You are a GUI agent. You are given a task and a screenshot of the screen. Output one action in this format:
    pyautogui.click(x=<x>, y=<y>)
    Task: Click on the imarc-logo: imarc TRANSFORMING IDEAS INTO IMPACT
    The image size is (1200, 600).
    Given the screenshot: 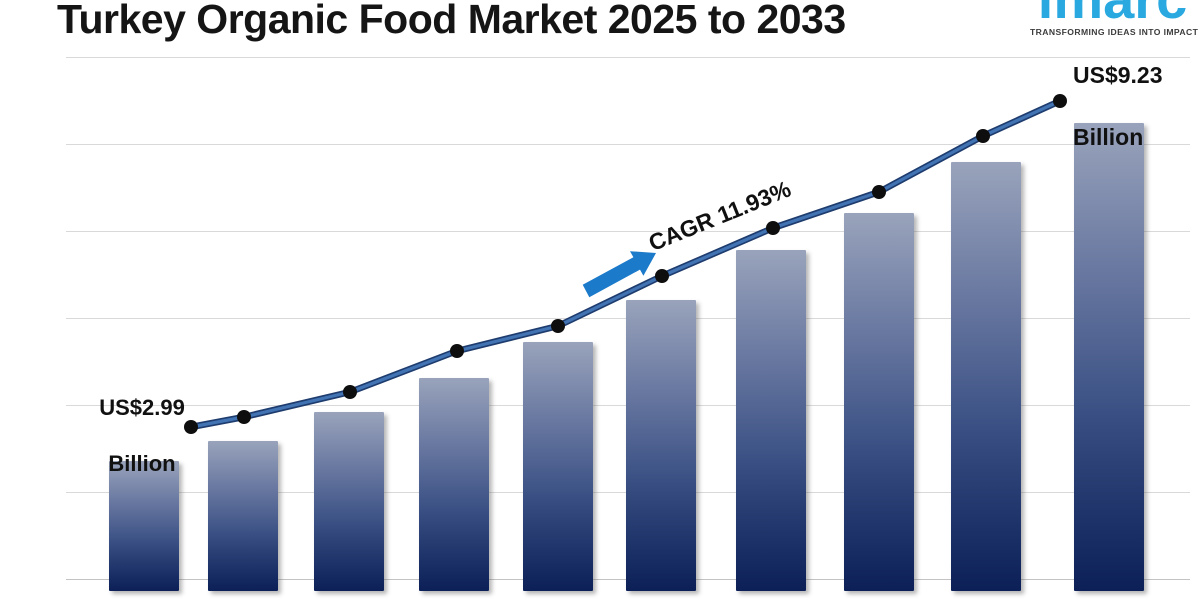 What is the action you would take?
    pyautogui.click(x=1114, y=22)
    